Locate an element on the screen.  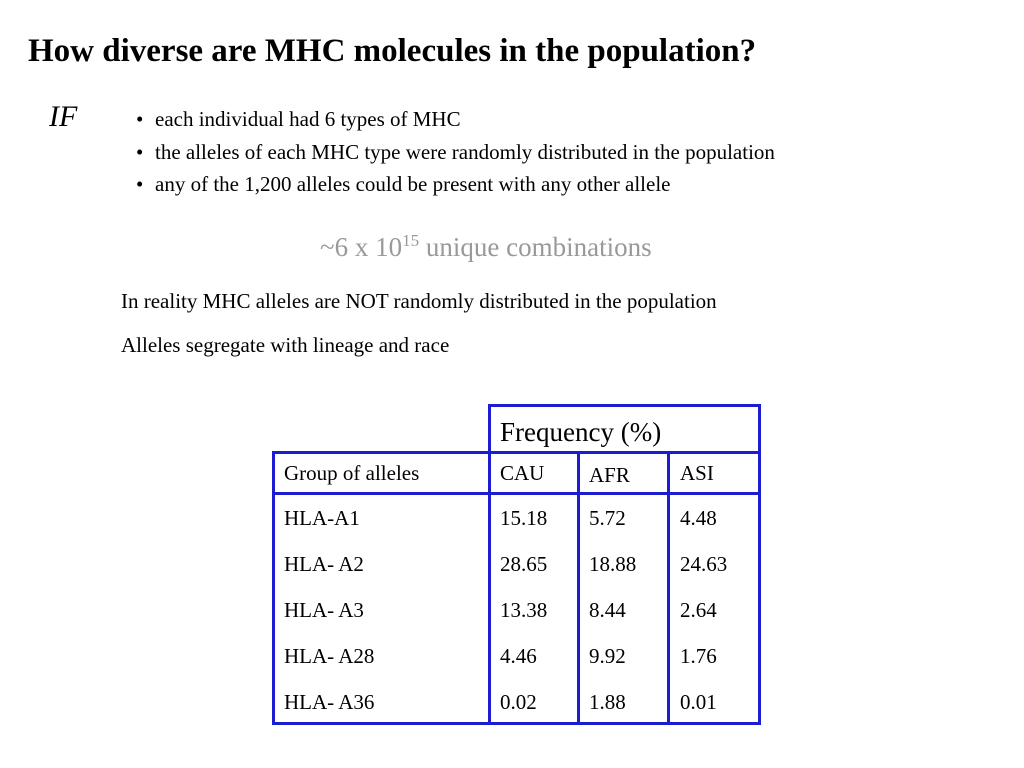
cau-value-cell: 28.65 is located at coordinates (524, 564).